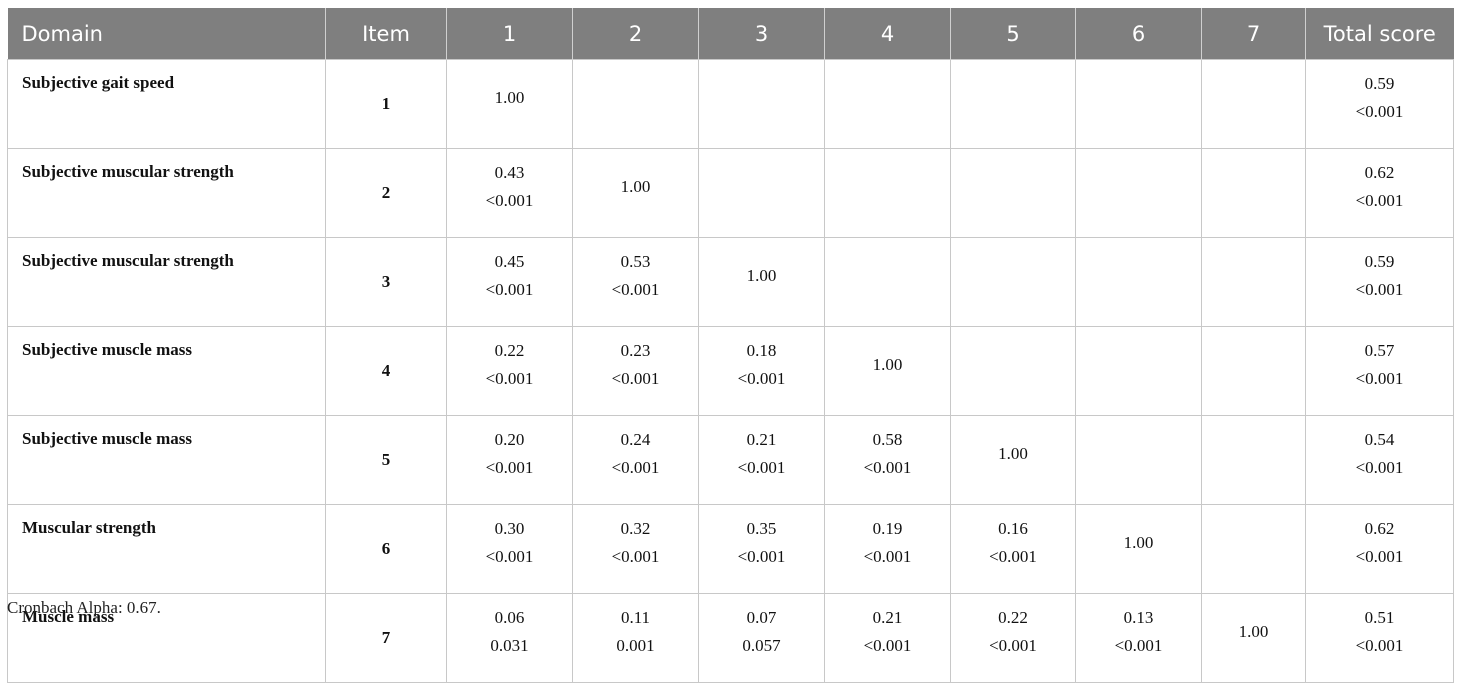  Describe the element at coordinates (509, 645) in the screenshot. I see `p-value: 0.031` at that location.